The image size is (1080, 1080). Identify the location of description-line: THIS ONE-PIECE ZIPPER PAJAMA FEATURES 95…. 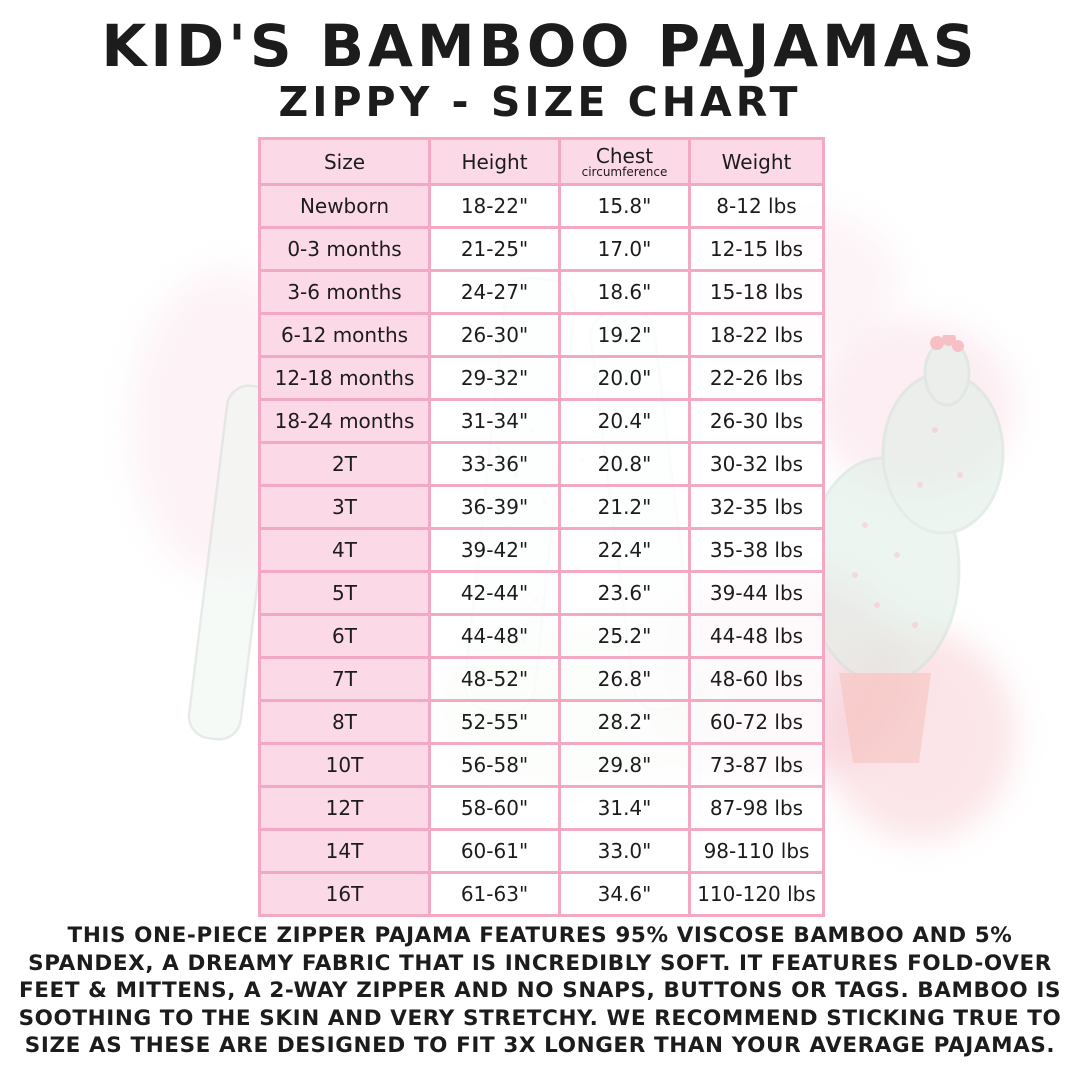
(540, 935).